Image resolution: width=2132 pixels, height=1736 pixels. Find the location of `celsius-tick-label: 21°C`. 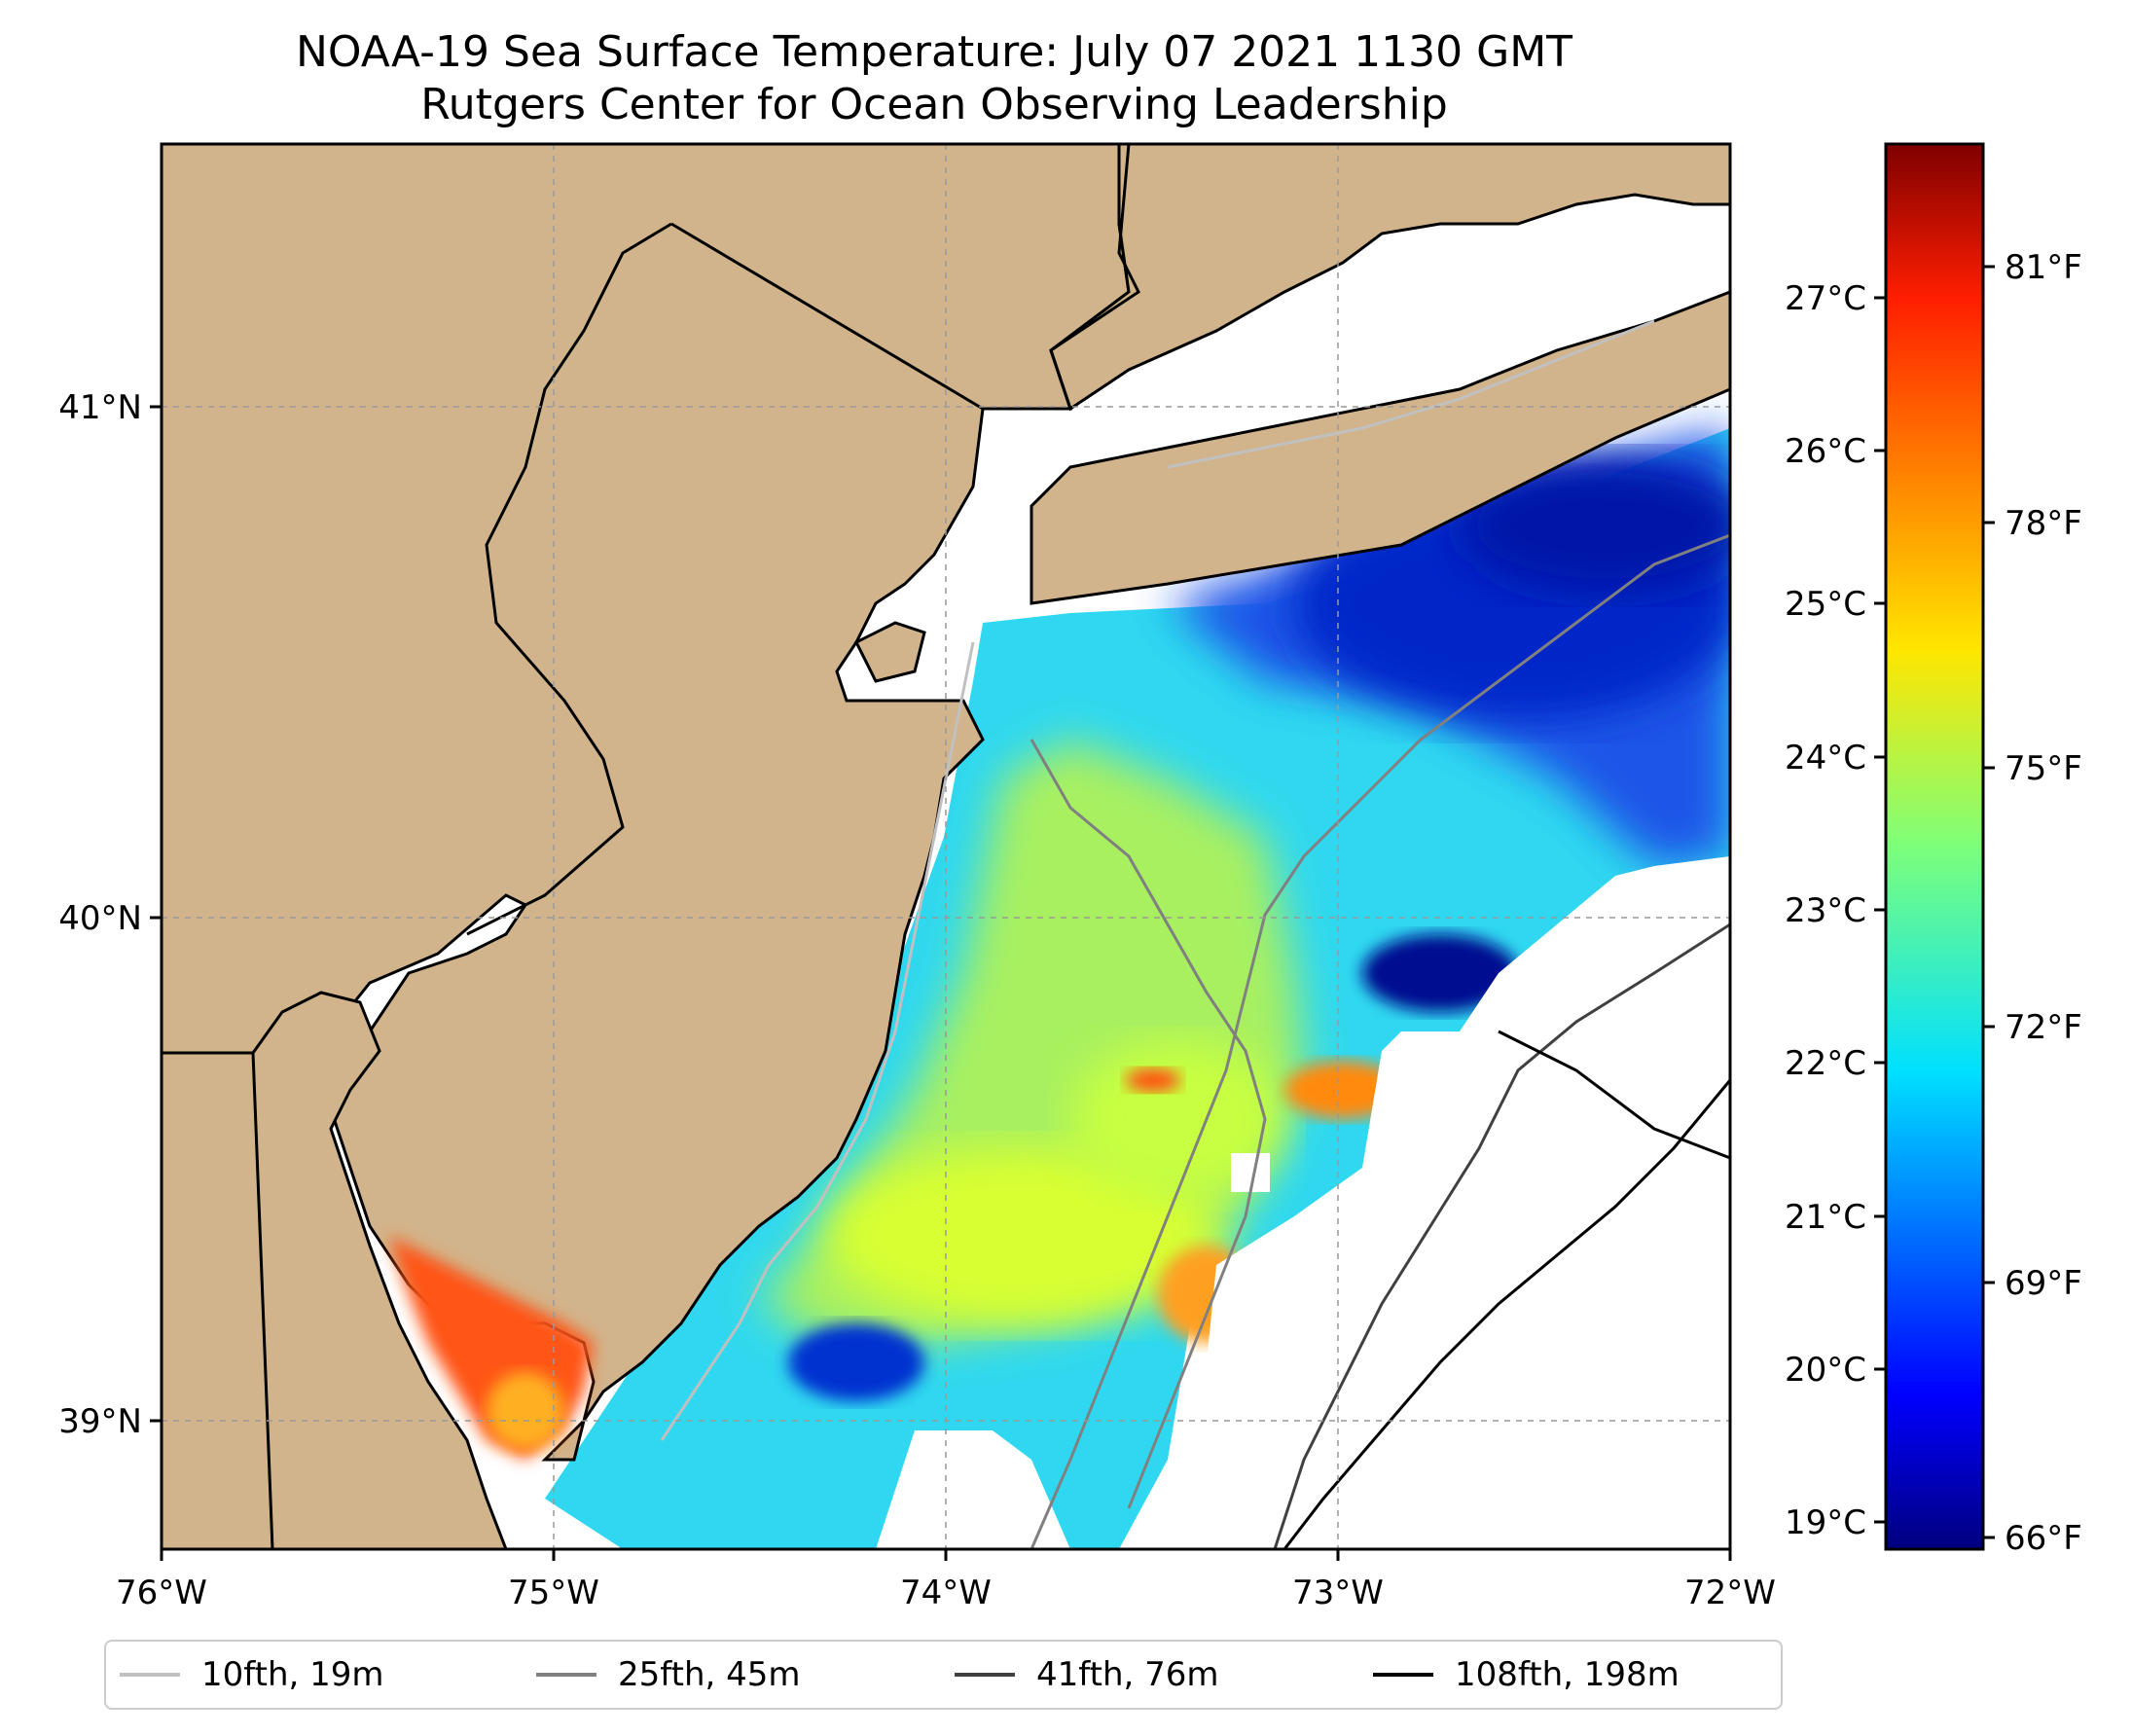

celsius-tick-label: 21°C is located at coordinates (1826, 1218).